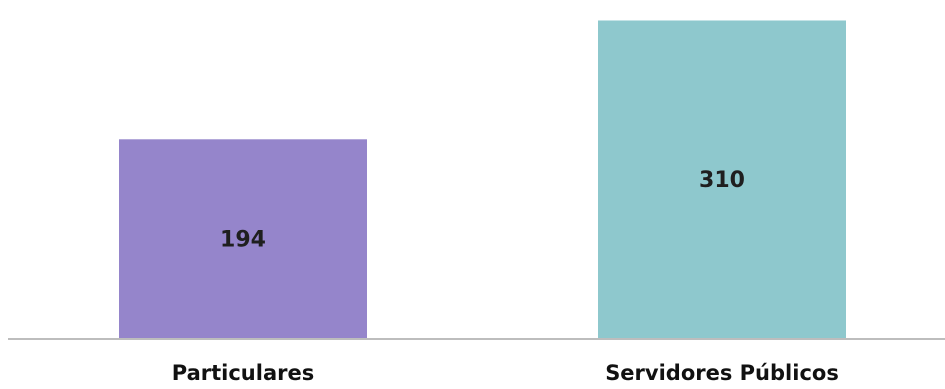  Describe the element at coordinates (243, 373) in the screenshot. I see `category-label: Particulares` at that location.